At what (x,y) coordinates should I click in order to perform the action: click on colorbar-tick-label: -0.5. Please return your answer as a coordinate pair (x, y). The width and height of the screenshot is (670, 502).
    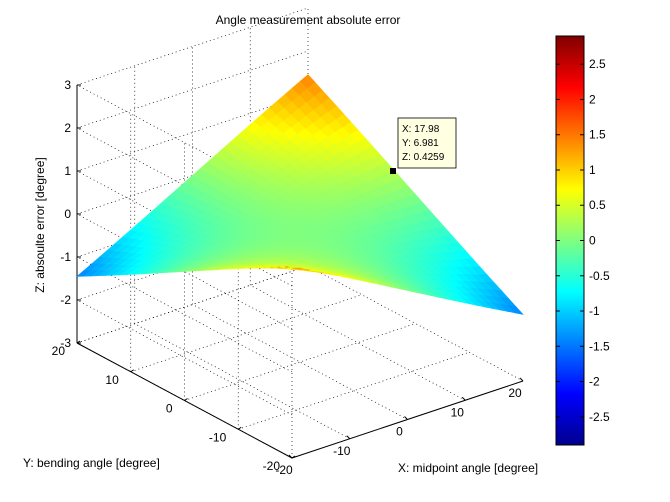
    Looking at the image, I should click on (599, 276).